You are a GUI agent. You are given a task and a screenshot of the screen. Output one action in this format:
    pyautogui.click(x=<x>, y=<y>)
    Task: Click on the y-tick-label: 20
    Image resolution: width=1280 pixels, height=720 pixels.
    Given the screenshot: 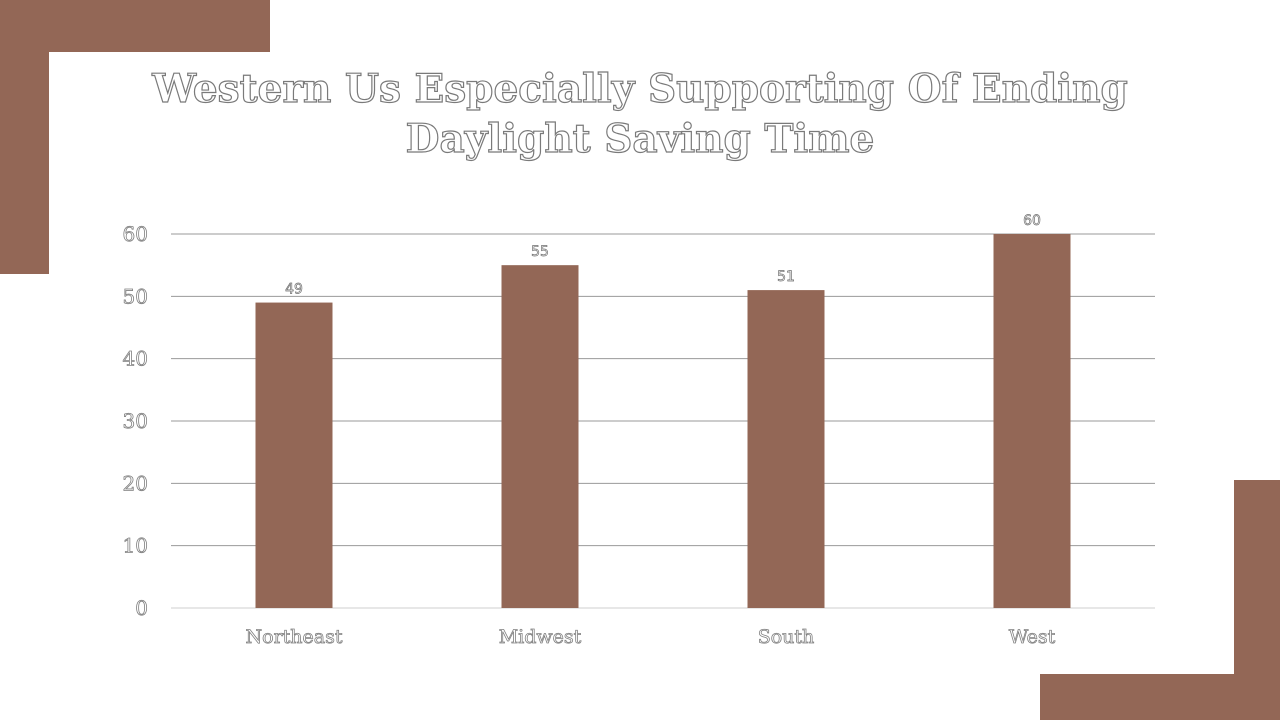 What is the action you would take?
    pyautogui.click(x=135, y=483)
    